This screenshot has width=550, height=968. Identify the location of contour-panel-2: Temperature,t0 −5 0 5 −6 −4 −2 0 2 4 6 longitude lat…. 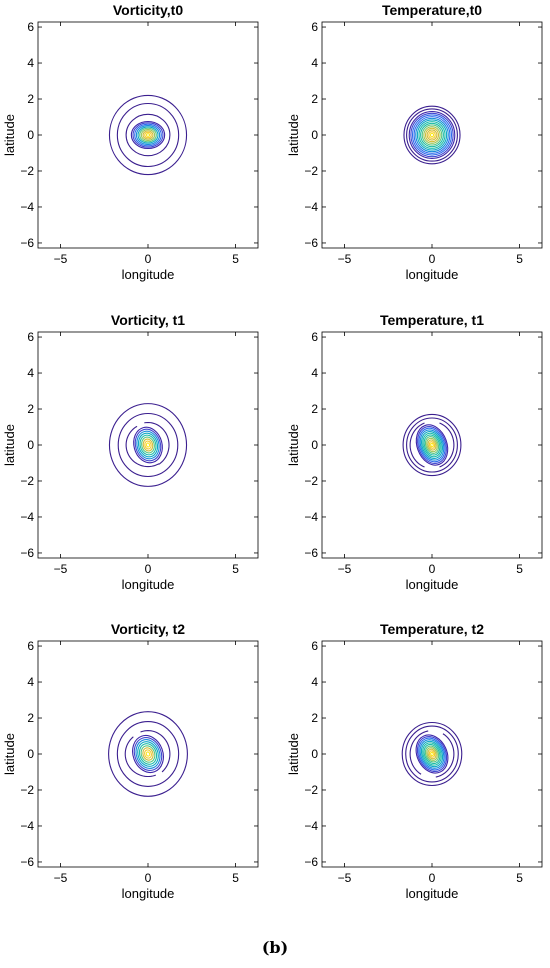
(414, 142).